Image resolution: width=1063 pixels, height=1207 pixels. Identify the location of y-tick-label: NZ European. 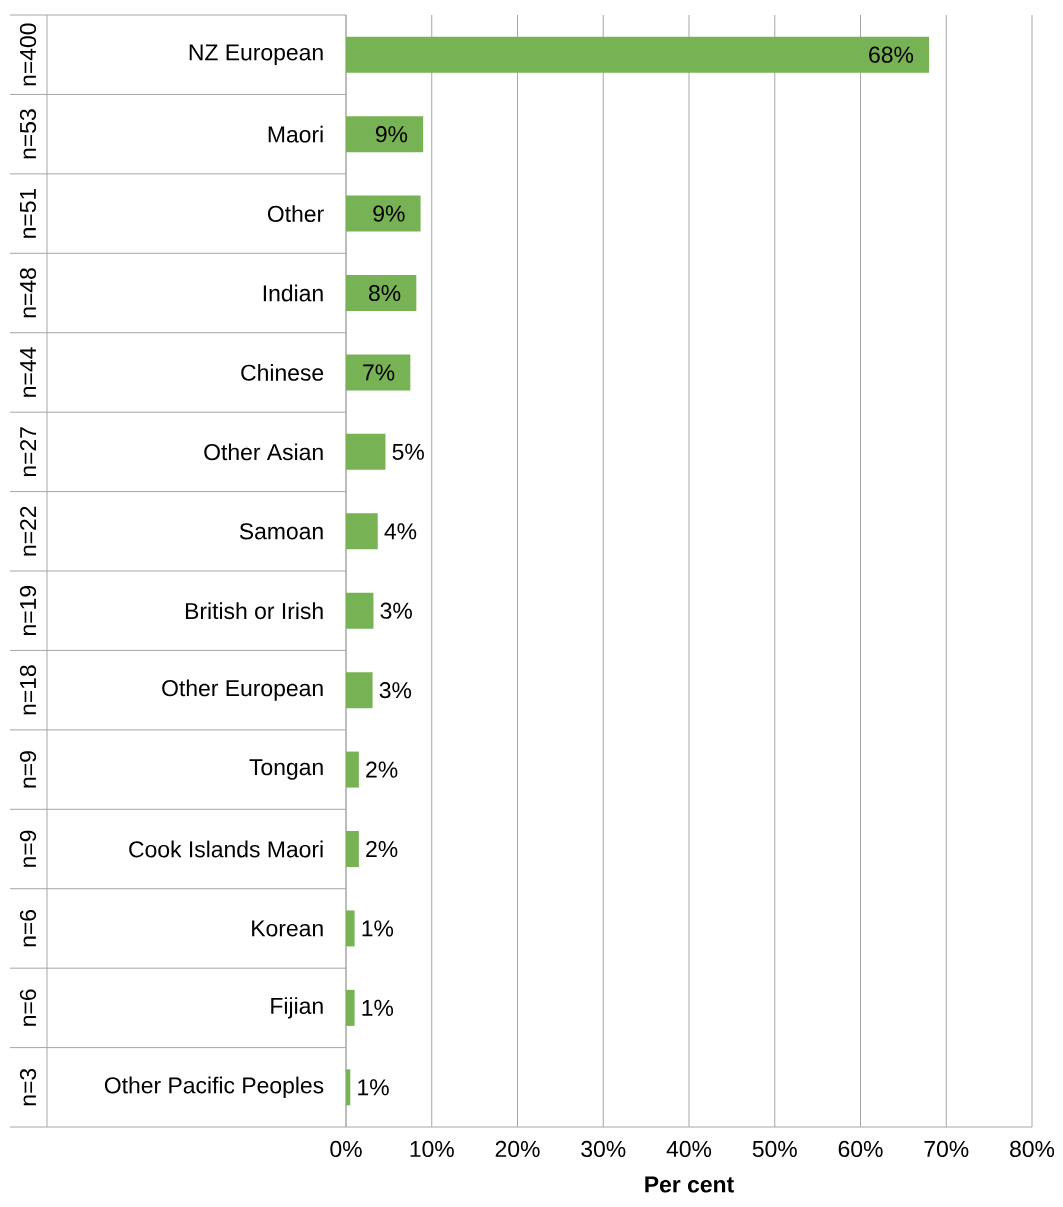
(256, 54).